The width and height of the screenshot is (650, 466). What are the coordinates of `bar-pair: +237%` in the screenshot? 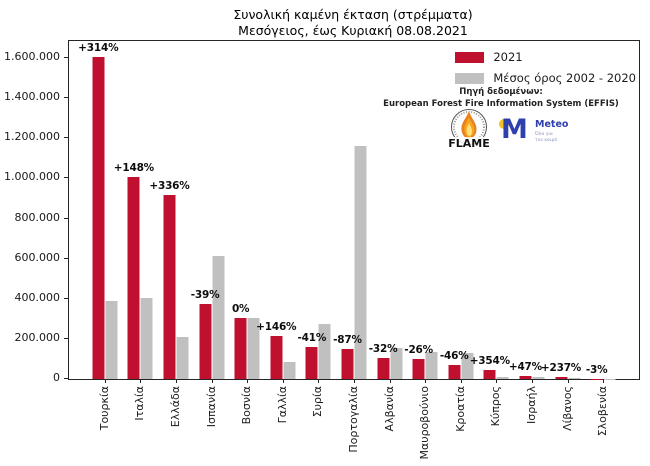 It's located at (561, 370).